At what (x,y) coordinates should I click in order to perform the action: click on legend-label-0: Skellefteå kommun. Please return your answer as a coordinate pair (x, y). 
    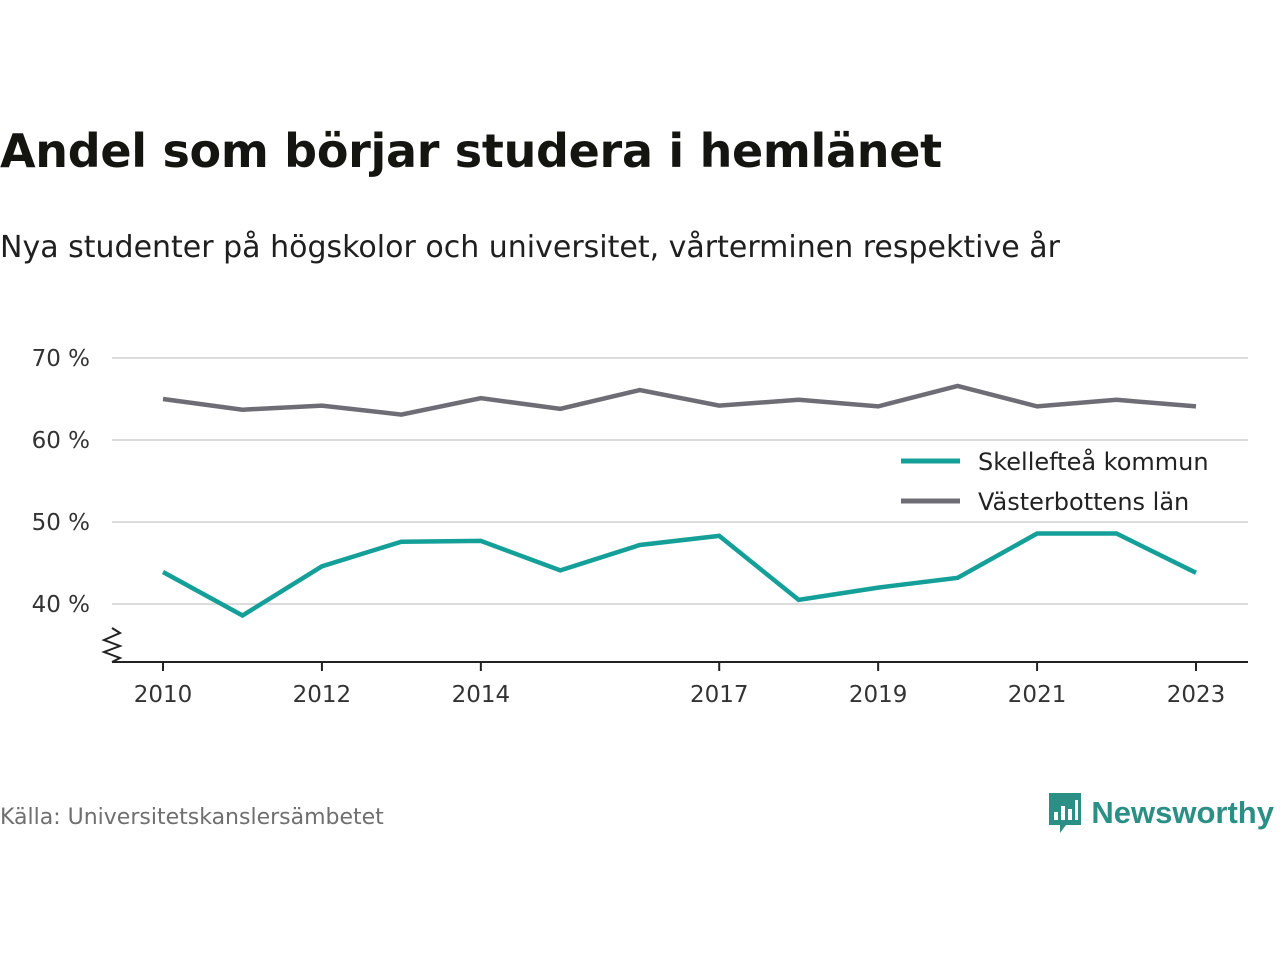
    Looking at the image, I should click on (1093, 461).